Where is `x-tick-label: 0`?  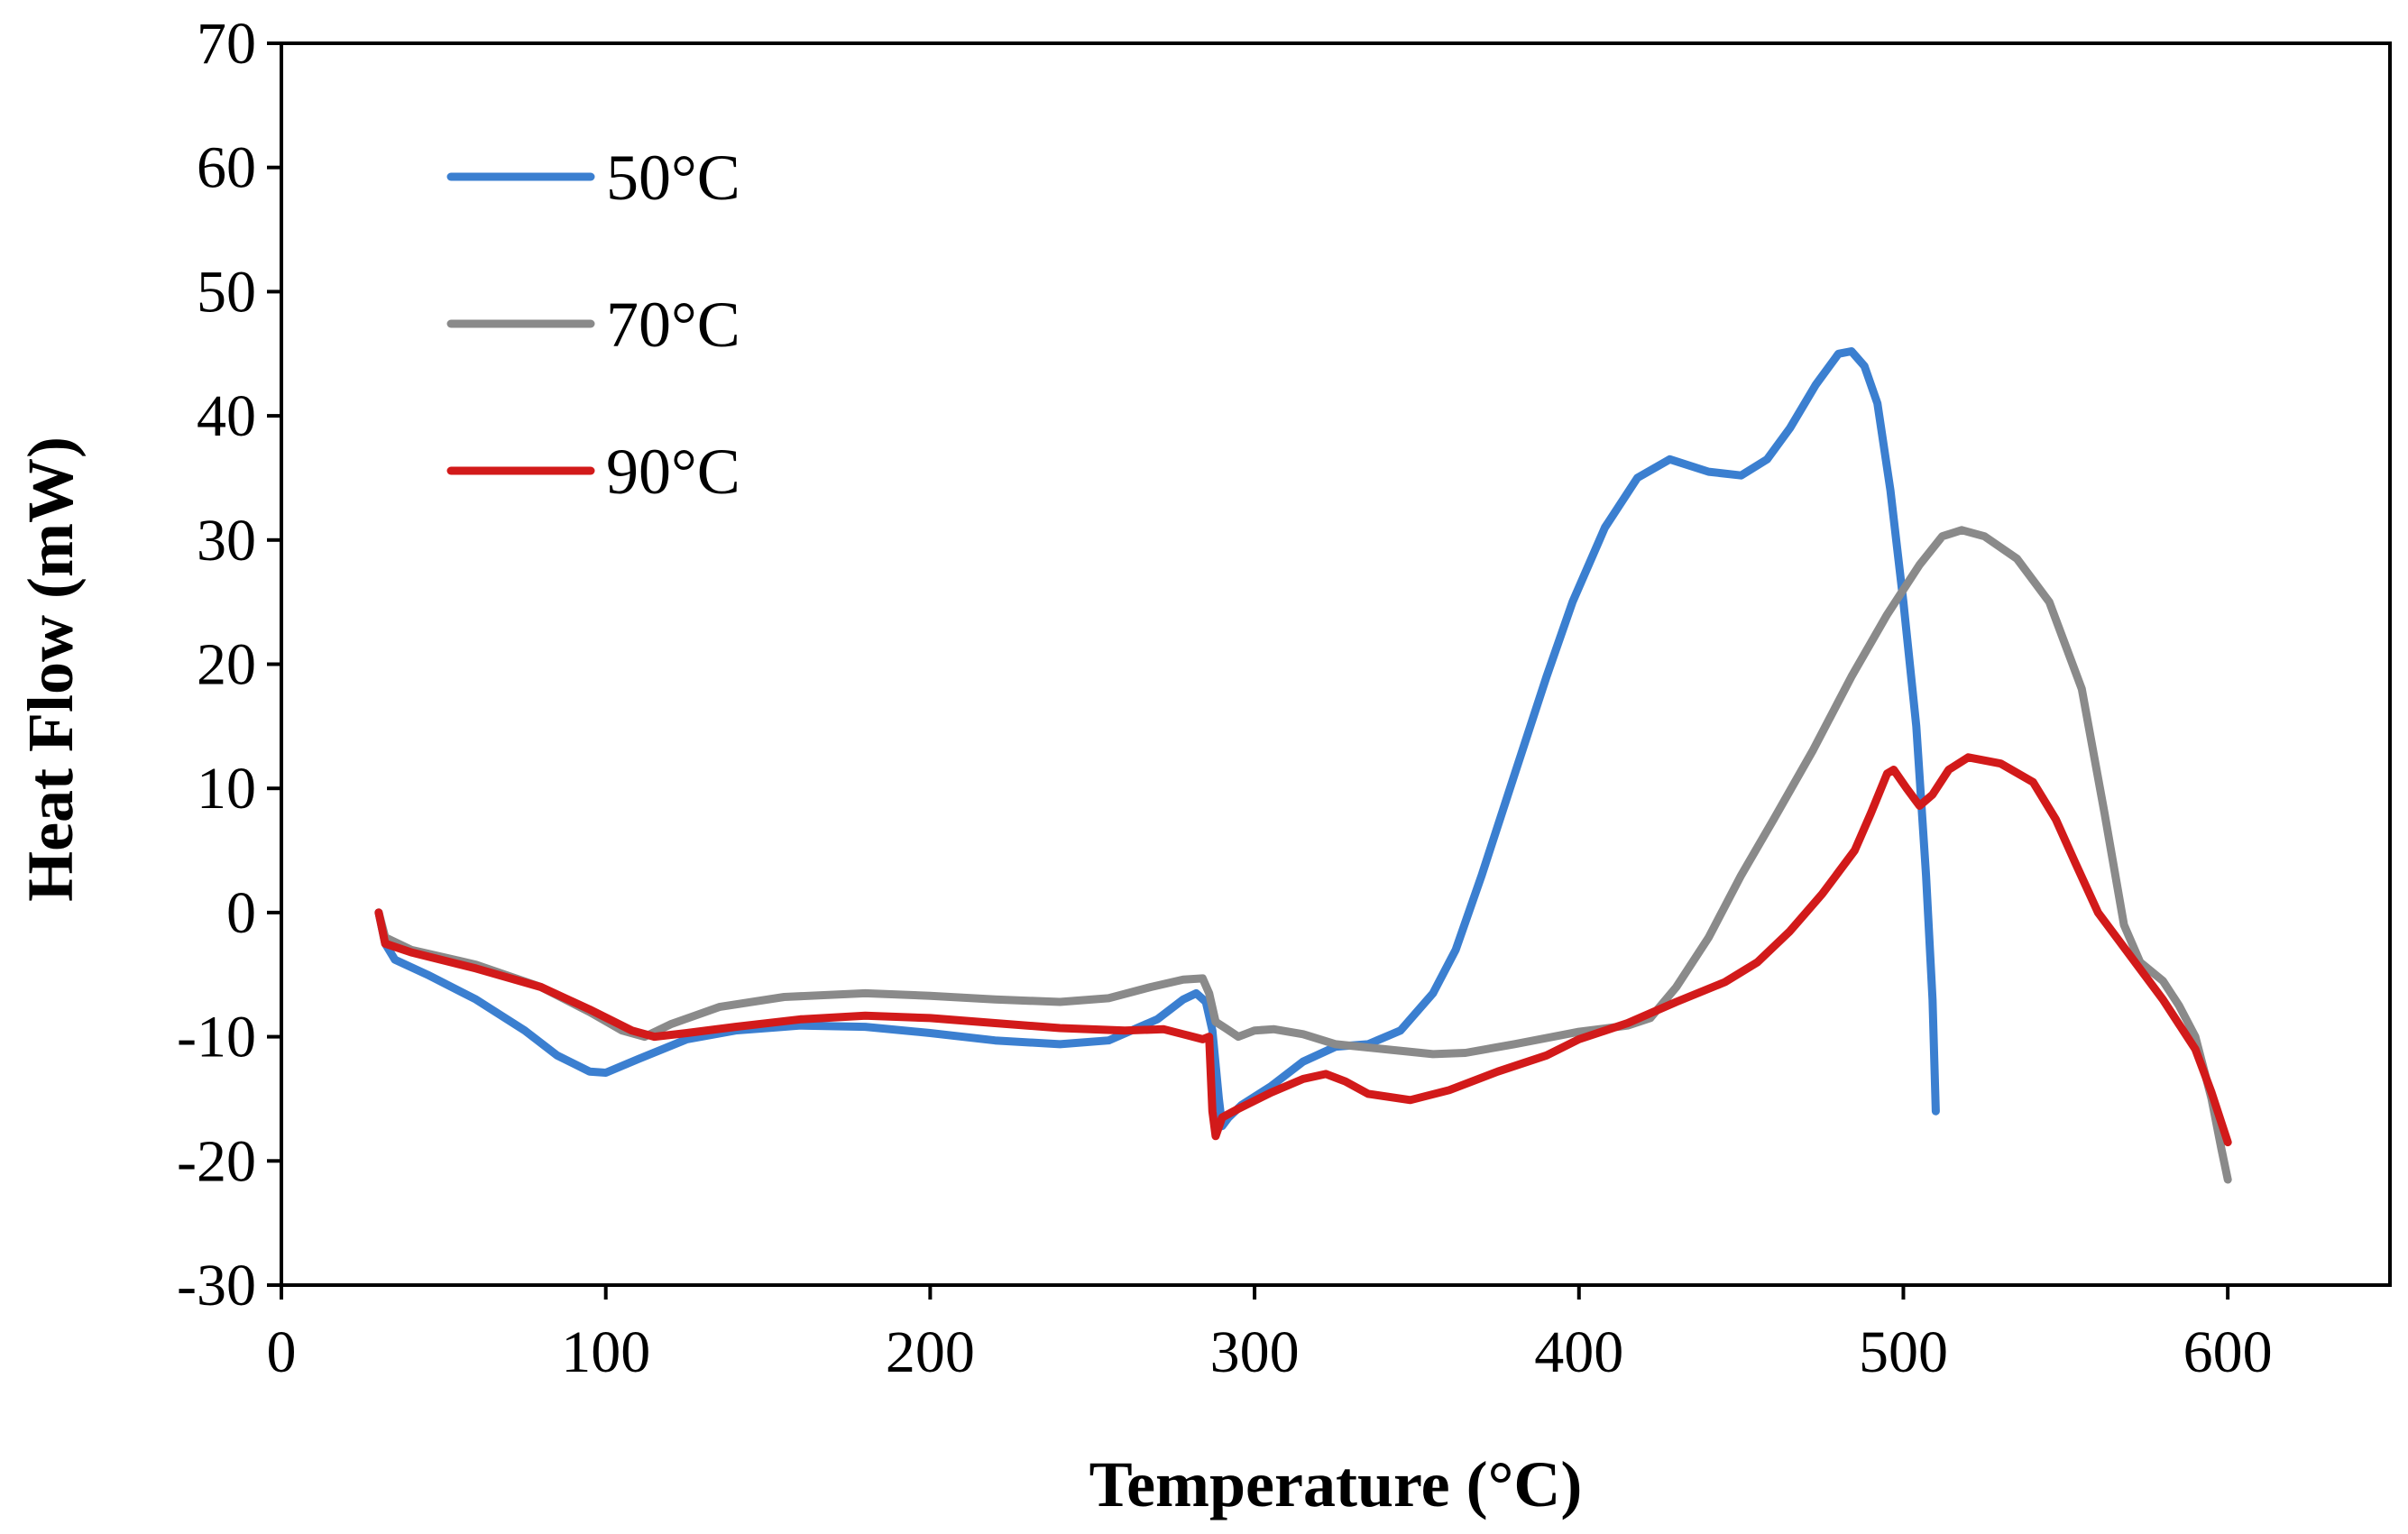 x-tick-label: 0 is located at coordinates (282, 1352).